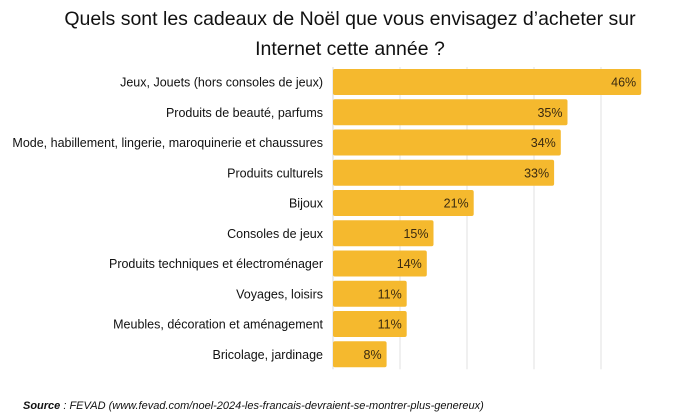 The width and height of the screenshot is (700, 420). Describe the element at coordinates (216, 264) in the screenshot. I see `category-label: Produits techniques et électroménager` at that location.